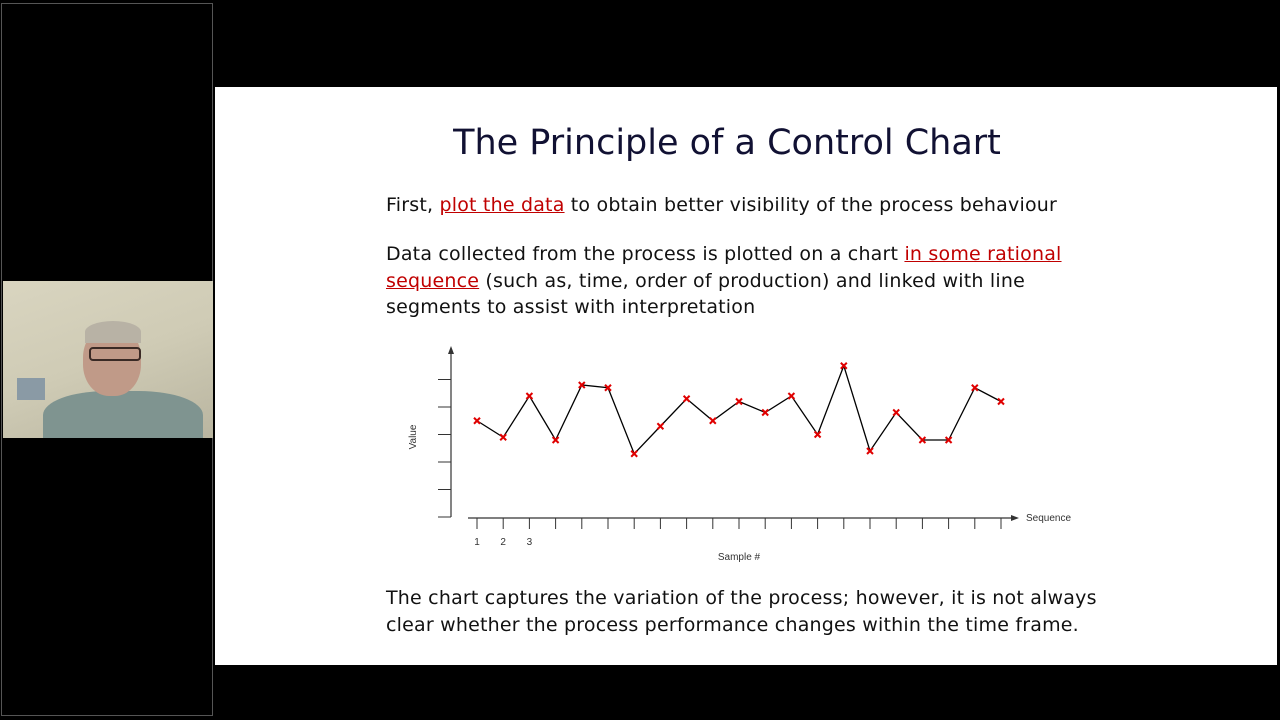  What do you see at coordinates (451, 350) in the screenshot?
I see `y-axis-arrow` at bounding box center [451, 350].